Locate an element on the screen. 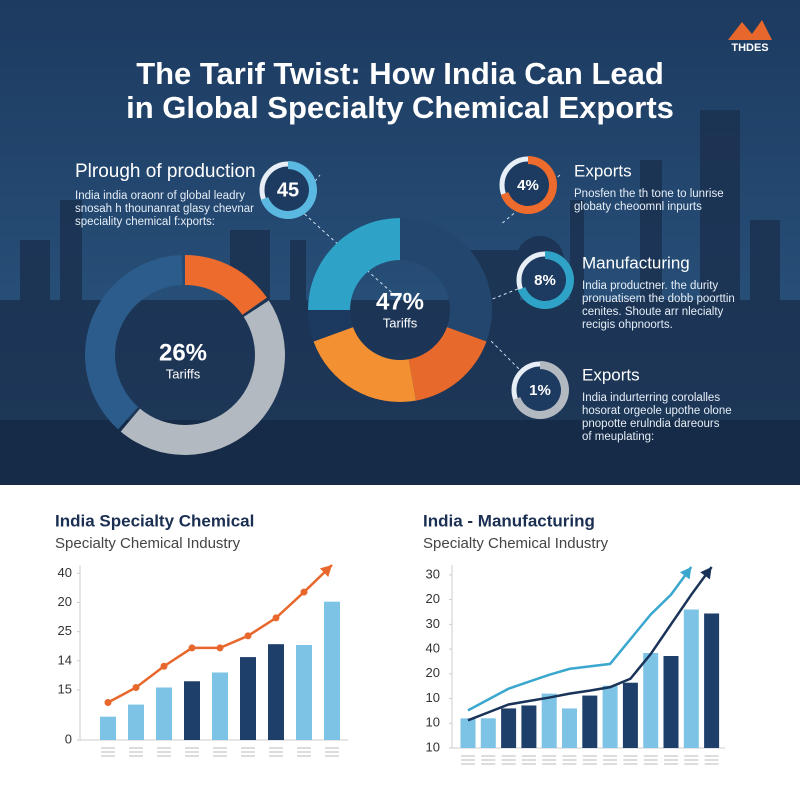 The height and width of the screenshot is (800, 800). stat-value: 1% is located at coordinates (540, 390).